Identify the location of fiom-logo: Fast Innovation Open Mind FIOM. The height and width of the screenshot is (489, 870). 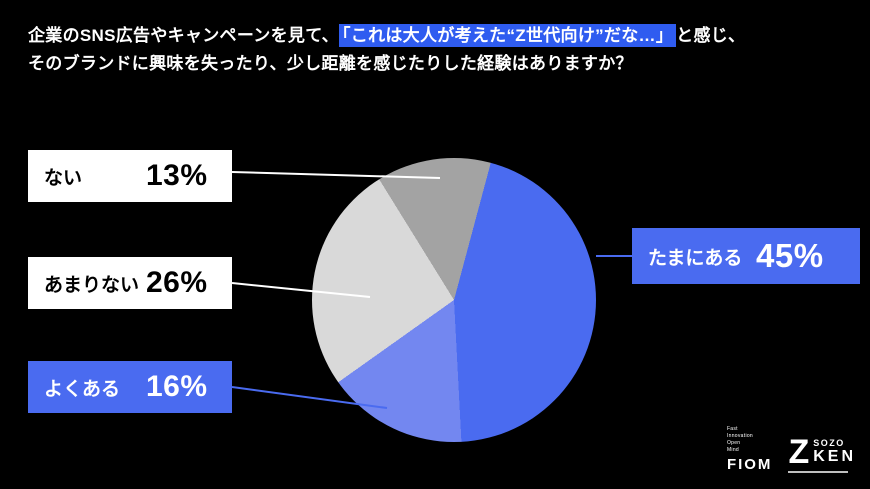
(750, 449).